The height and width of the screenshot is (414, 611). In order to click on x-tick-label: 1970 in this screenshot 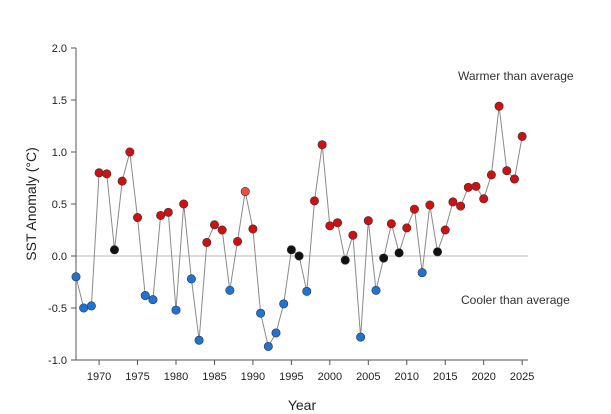, I will do `click(99, 377)`.